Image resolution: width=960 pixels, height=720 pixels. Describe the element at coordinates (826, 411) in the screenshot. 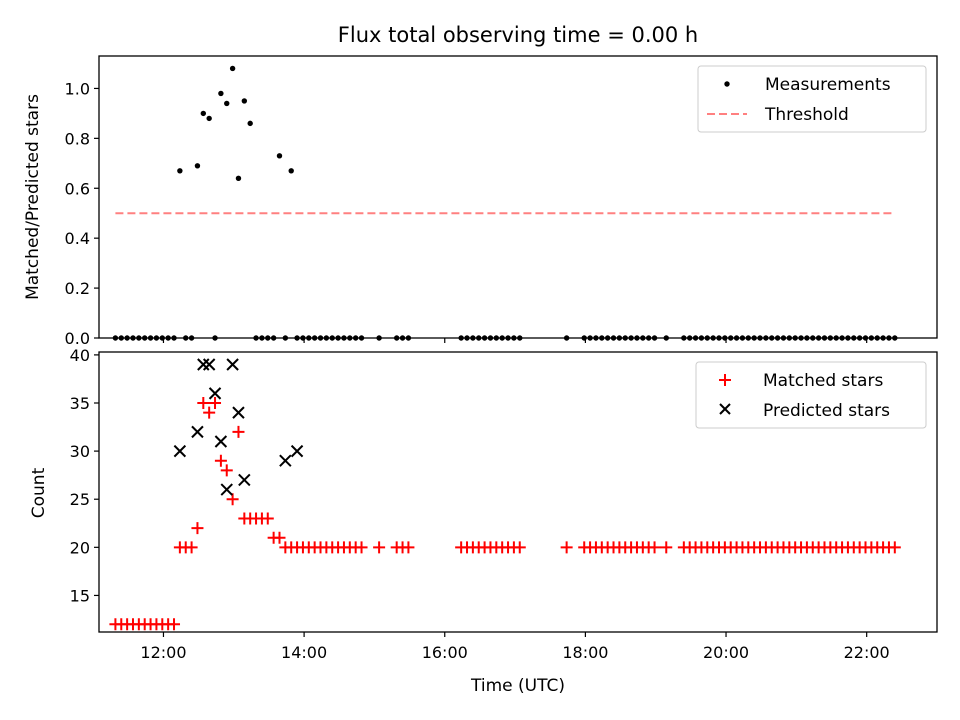

I see `legend-predicted-label: Predicted stars` at that location.